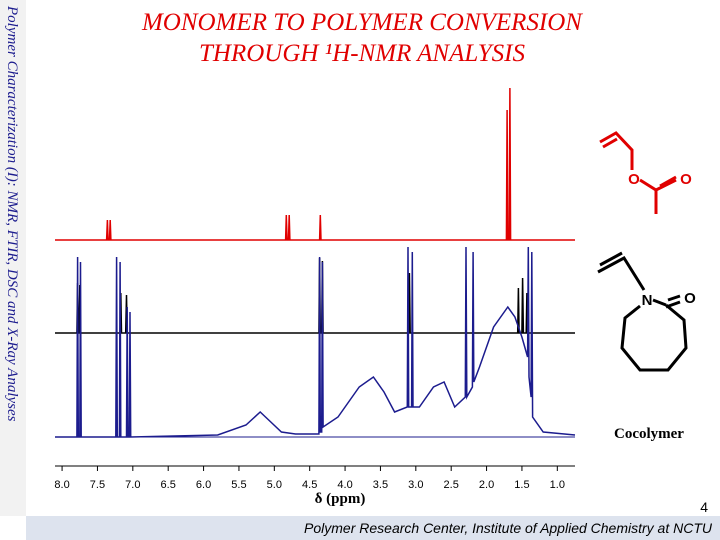 Image resolution: width=720 pixels, height=540 pixels. What do you see at coordinates (309, 485) in the screenshot?
I see `x-tick-label: 4.5` at bounding box center [309, 485].